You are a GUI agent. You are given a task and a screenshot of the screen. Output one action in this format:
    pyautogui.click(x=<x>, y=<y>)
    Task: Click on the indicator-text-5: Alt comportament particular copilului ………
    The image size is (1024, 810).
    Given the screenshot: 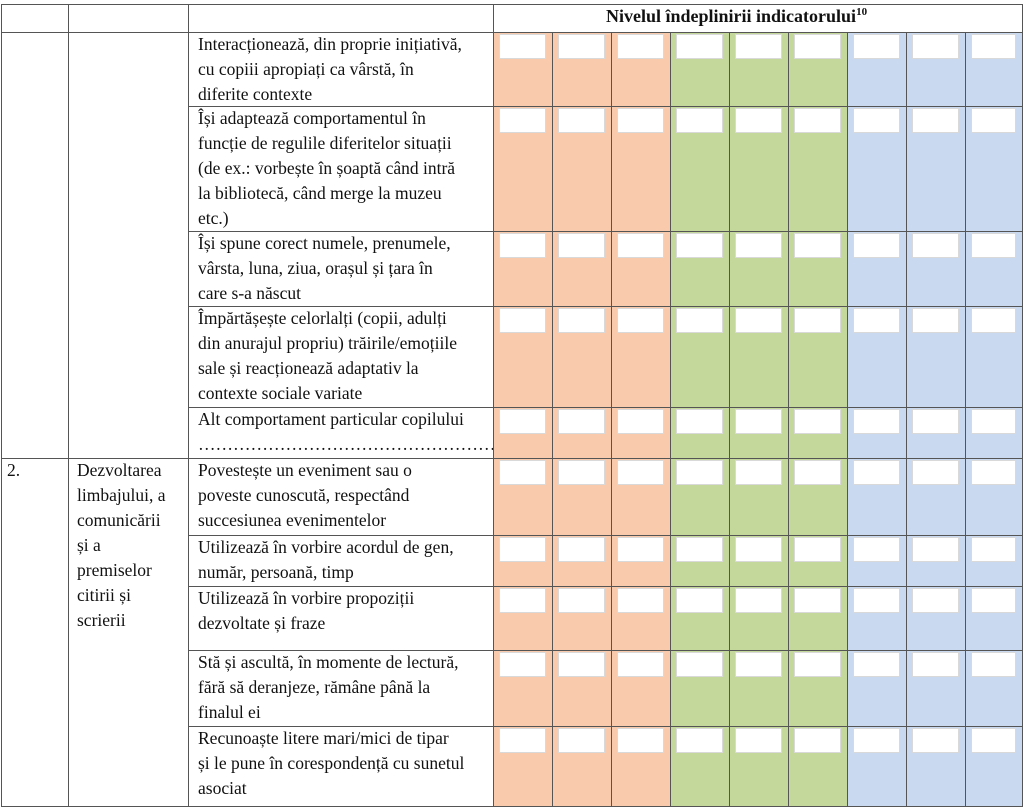 What is the action you would take?
    pyautogui.click(x=349, y=431)
    